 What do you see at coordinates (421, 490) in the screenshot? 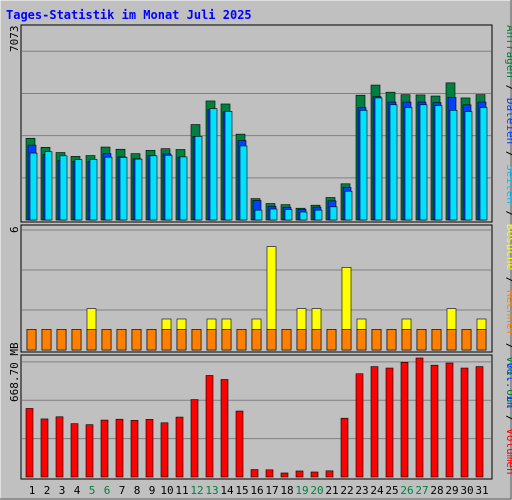
I see `day-label-27: 27` at bounding box center [421, 490].